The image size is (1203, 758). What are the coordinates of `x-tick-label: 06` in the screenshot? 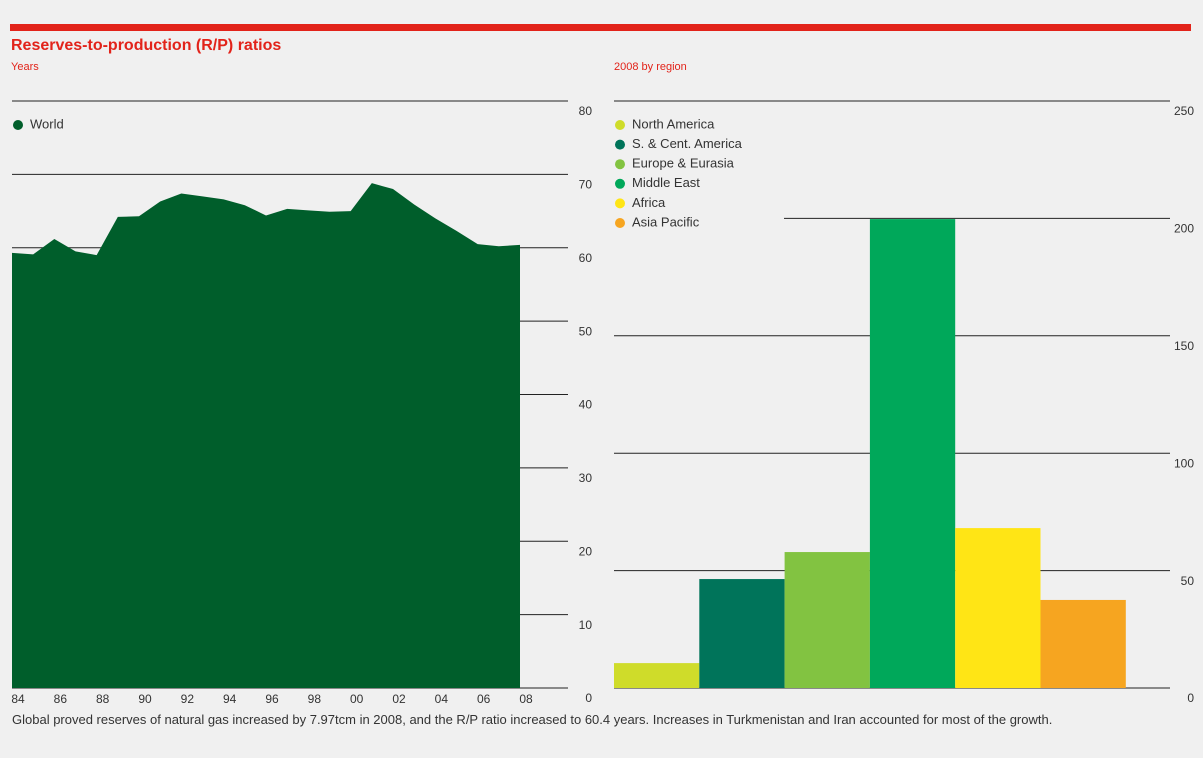 It's located at (484, 699).